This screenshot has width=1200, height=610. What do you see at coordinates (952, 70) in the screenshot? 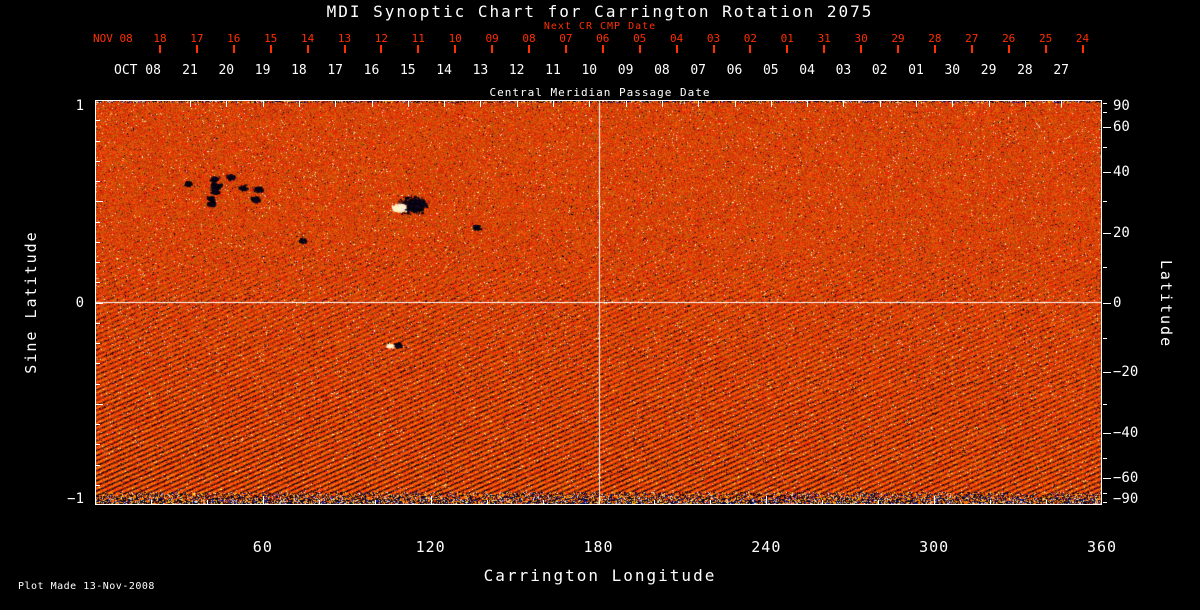
I see `cmp-date-tick-label: 30` at bounding box center [952, 70].